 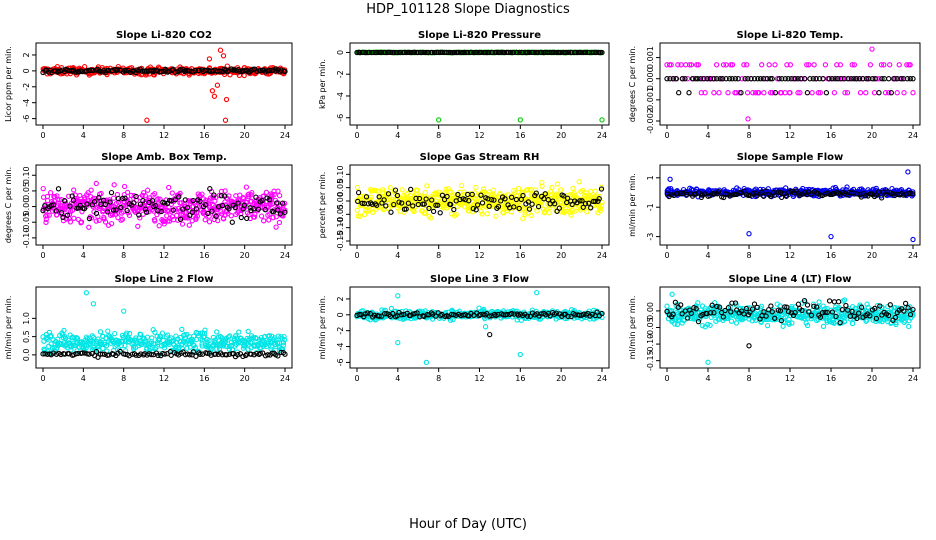 I want to click on x-tick-label: 4, so click(x=397, y=378).